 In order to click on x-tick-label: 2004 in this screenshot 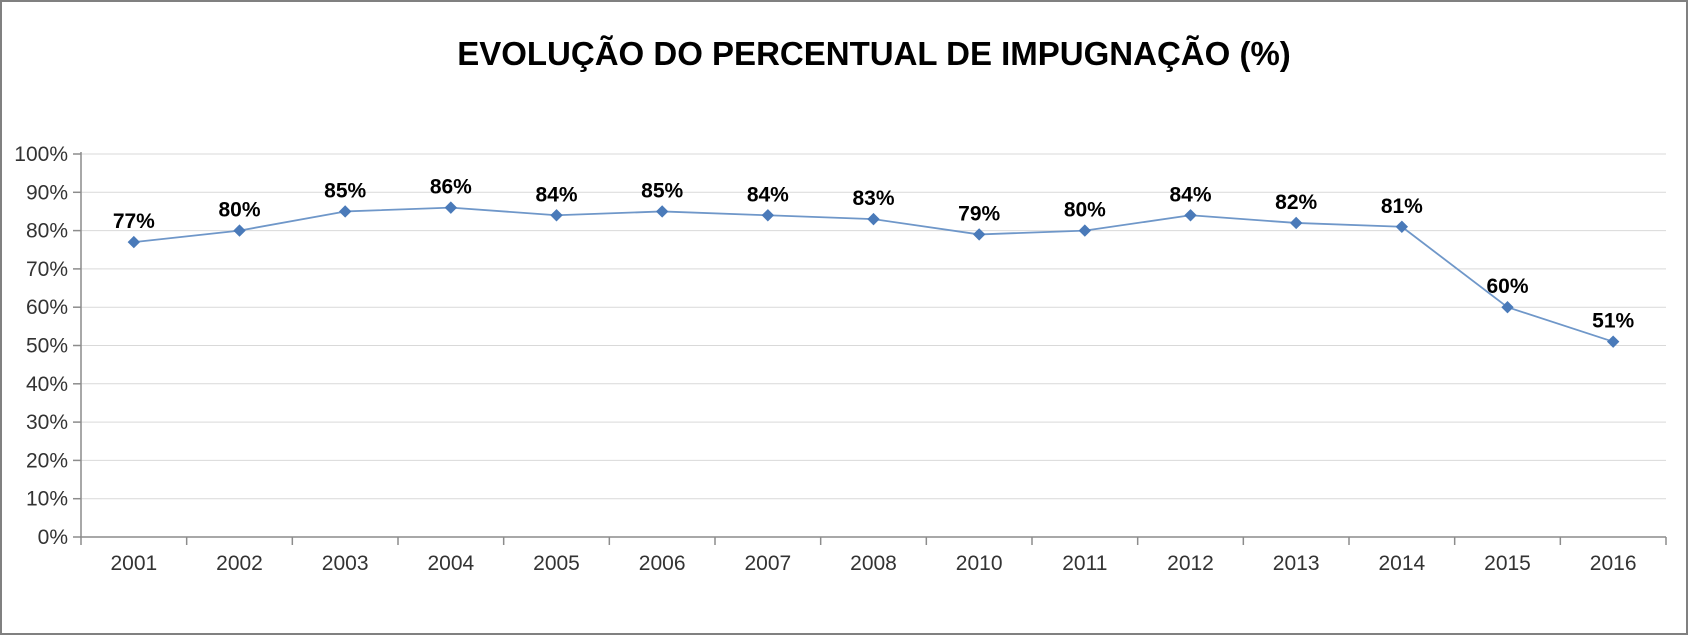, I will do `click(450, 563)`.